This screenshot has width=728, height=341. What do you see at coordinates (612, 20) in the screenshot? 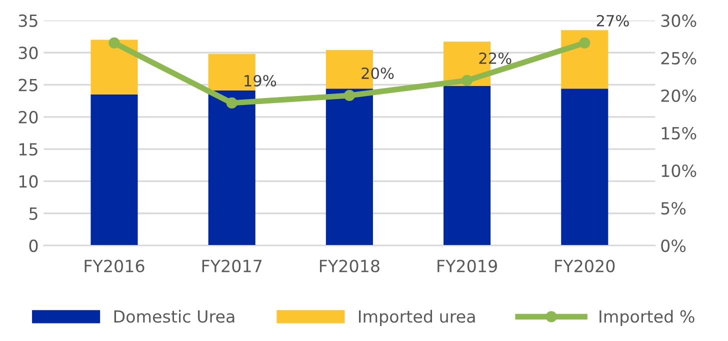
I see `data-label: 27%` at bounding box center [612, 20].